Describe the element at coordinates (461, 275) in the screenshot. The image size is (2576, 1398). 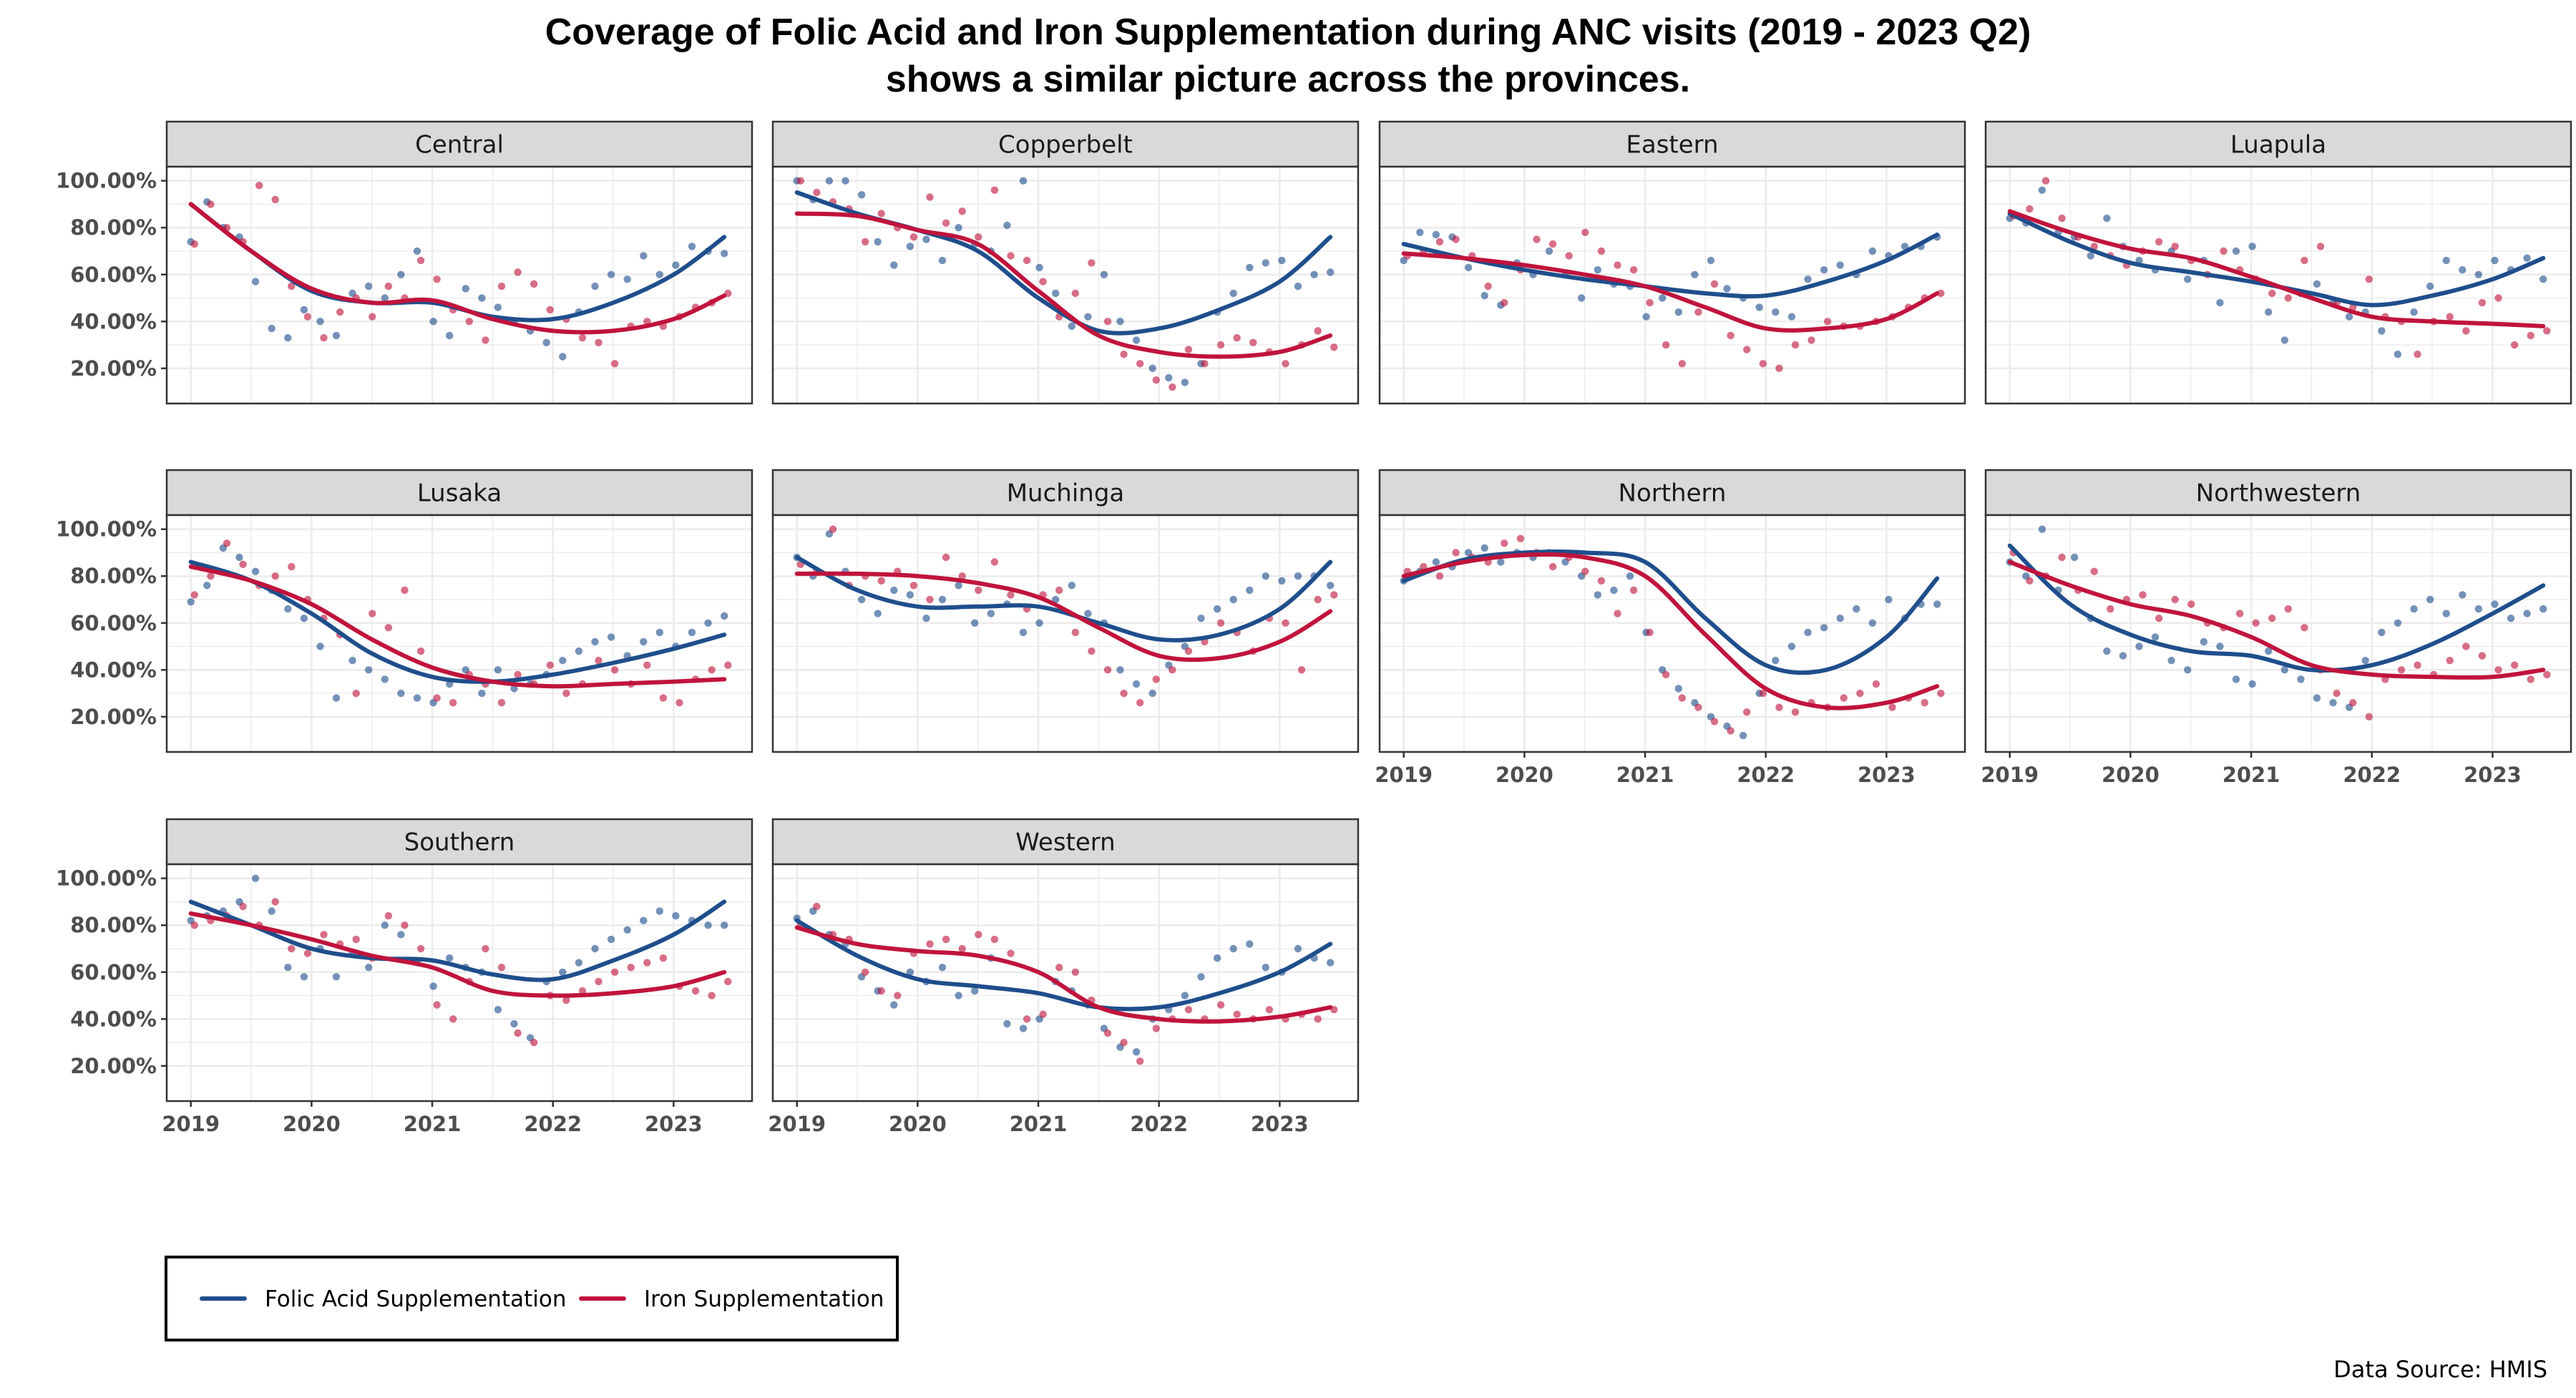
I see `iron-points-central` at that location.